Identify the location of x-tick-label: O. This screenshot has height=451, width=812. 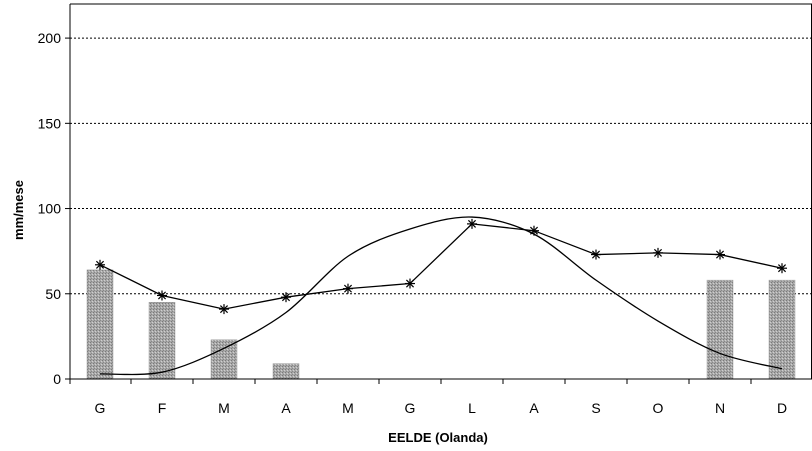
(658, 408).